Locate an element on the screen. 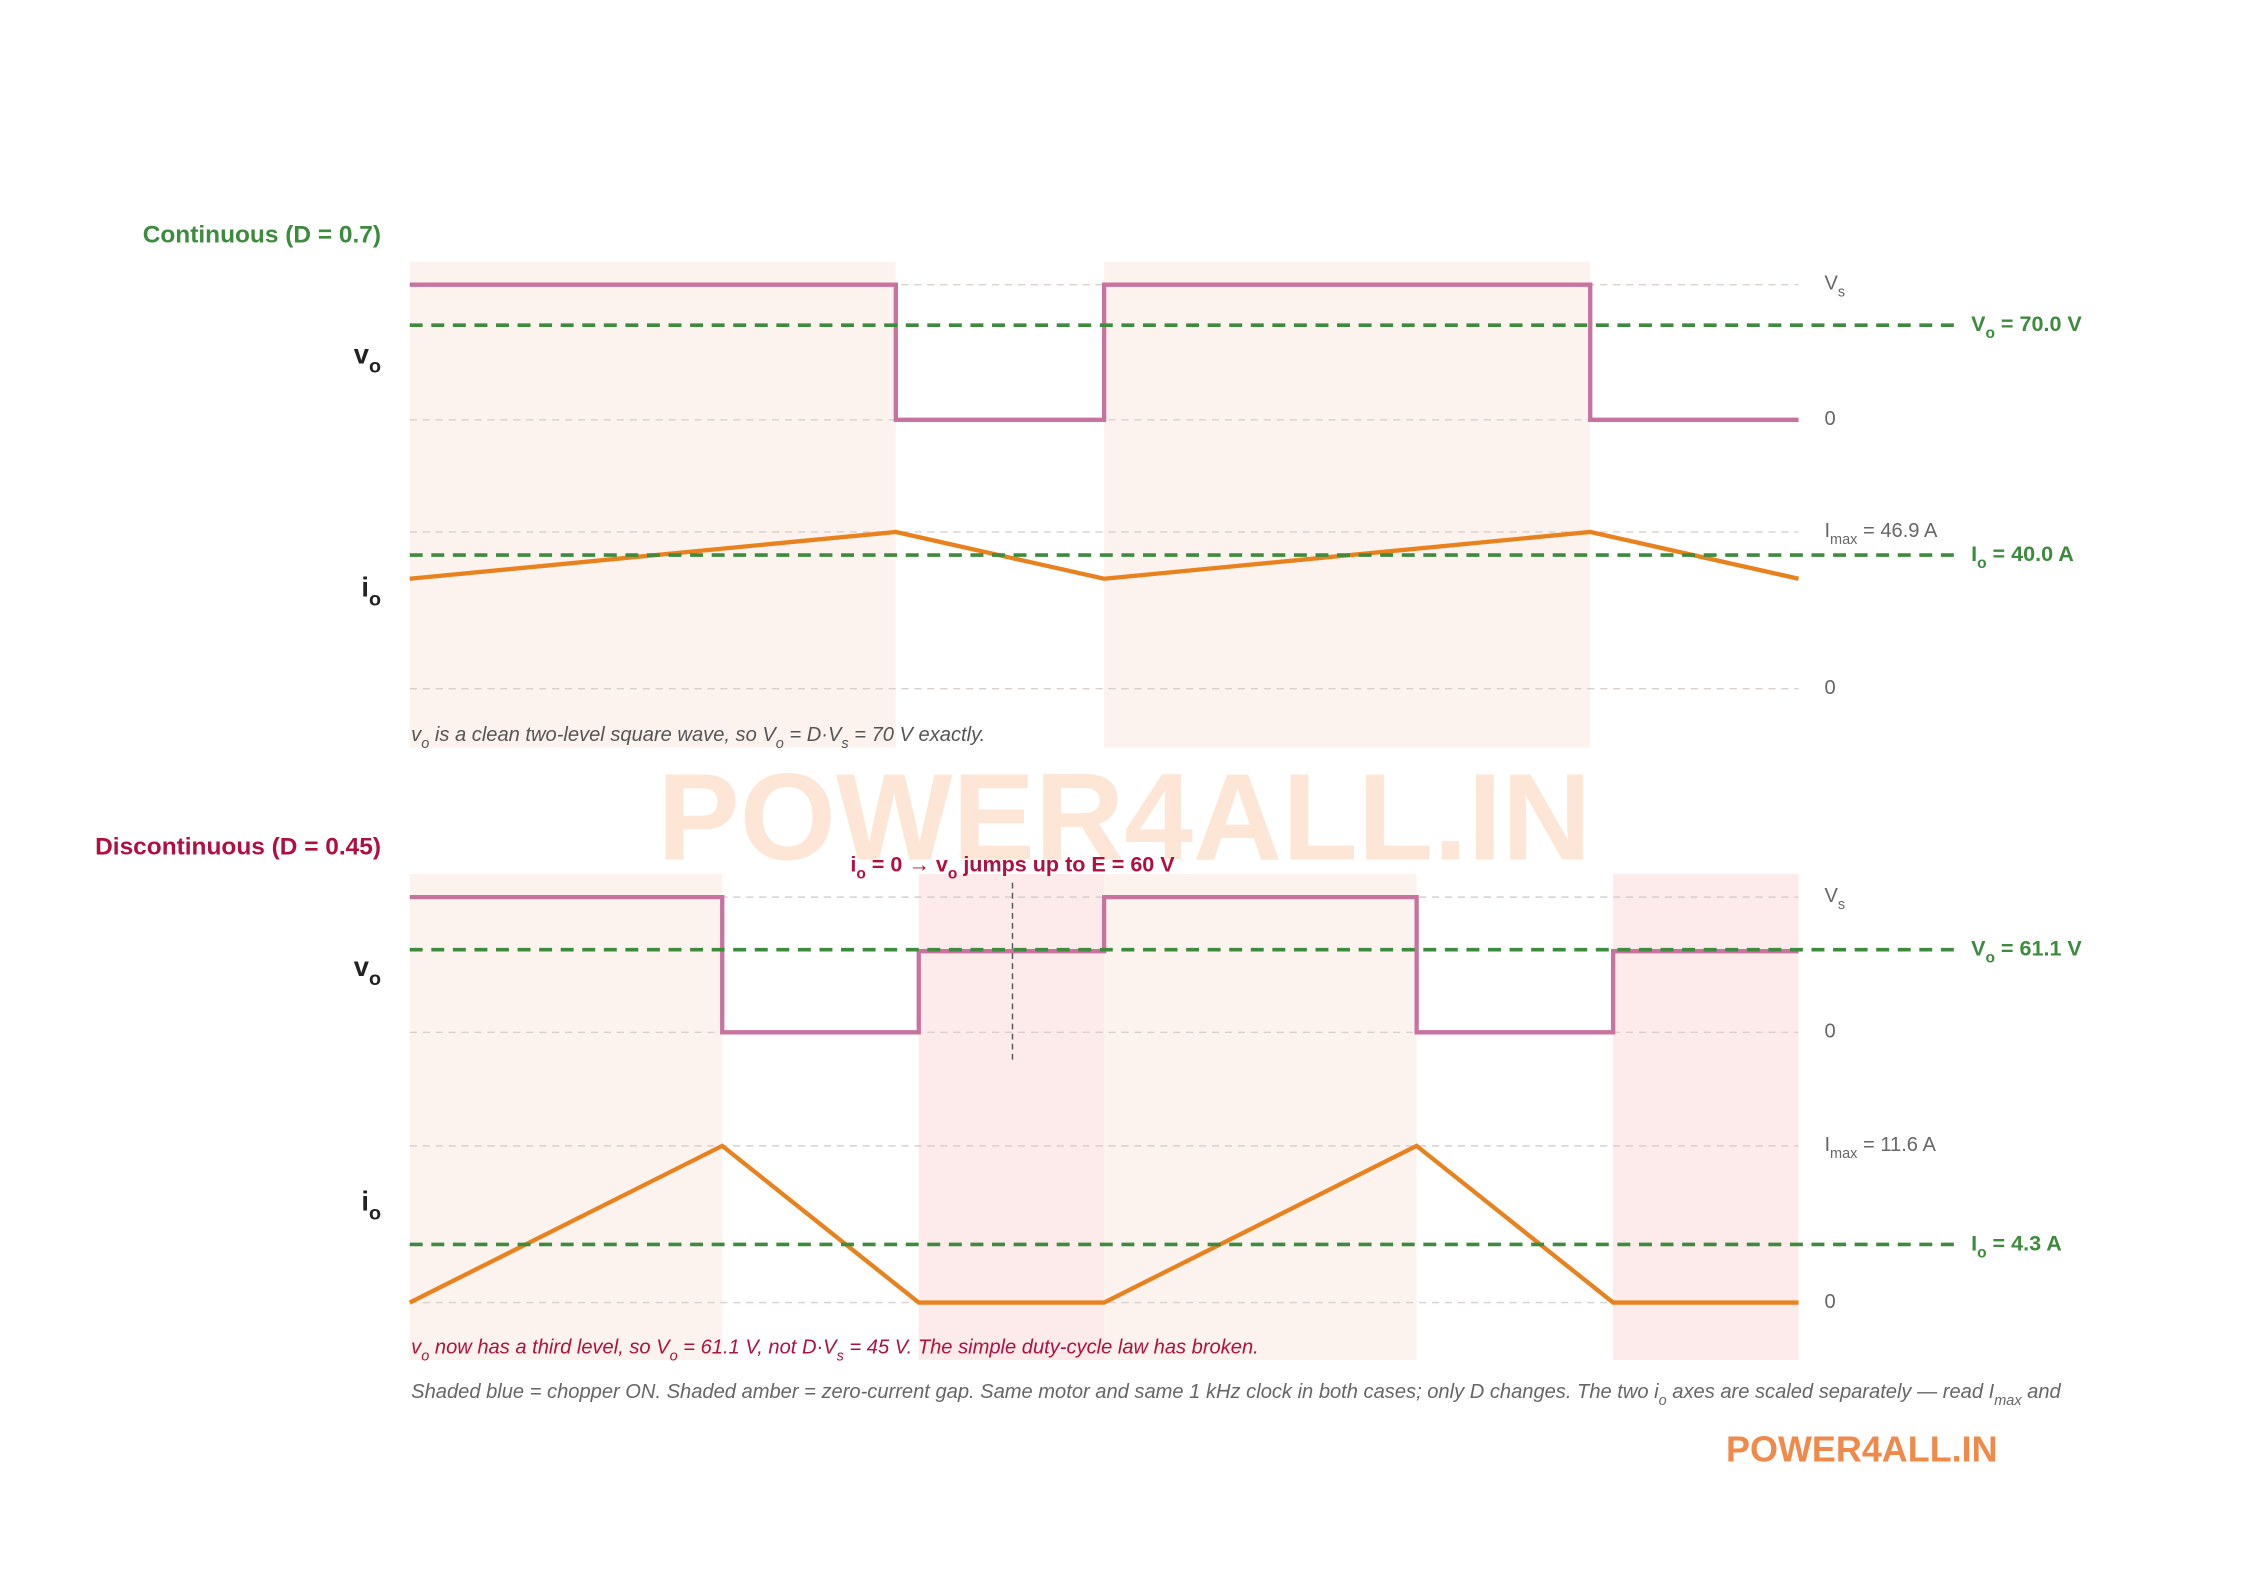 The height and width of the screenshot is (1592, 2250). text-part: = 70.0 V is located at coordinates (2038, 323).